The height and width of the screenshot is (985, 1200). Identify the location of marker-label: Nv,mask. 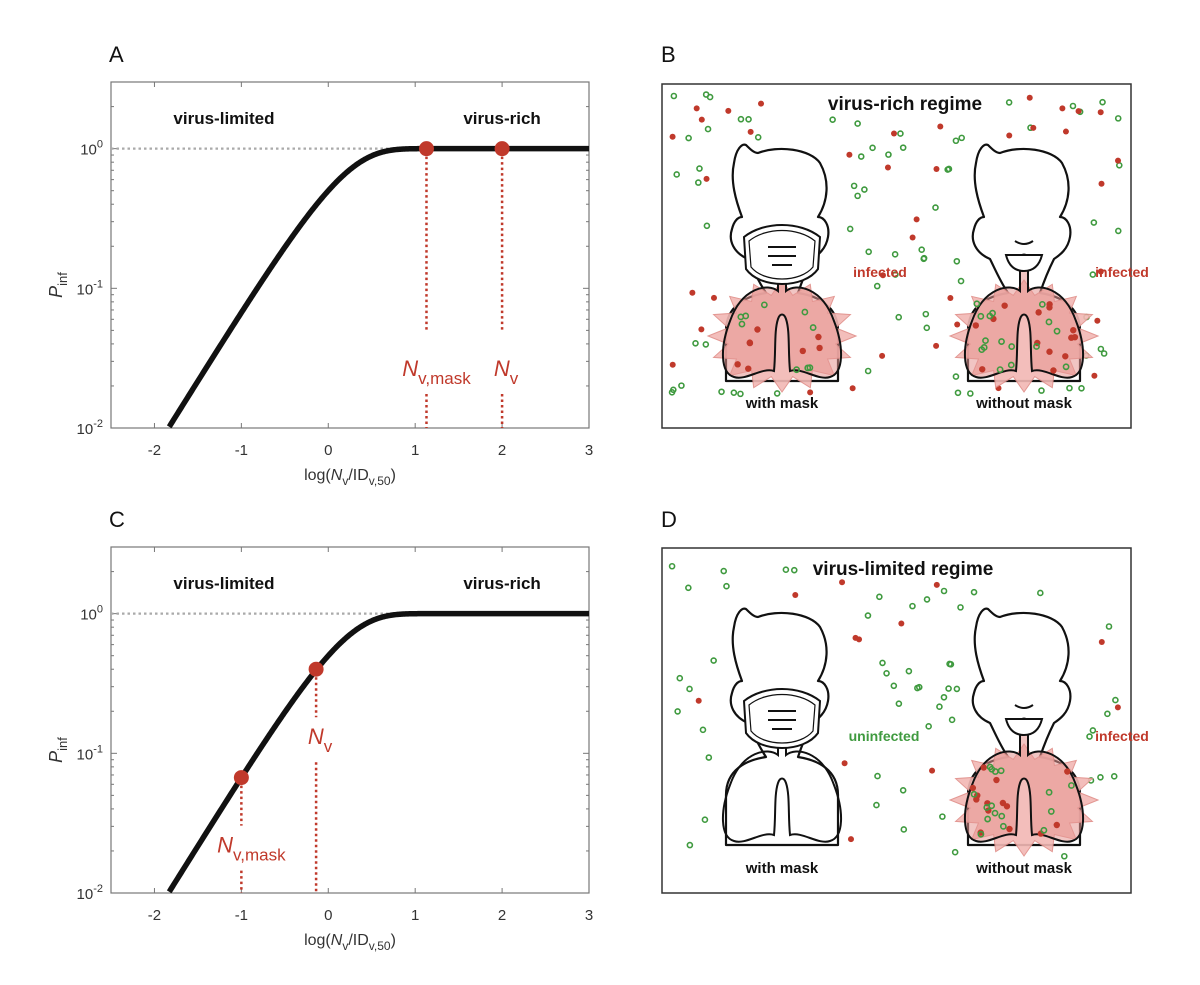
(251, 849).